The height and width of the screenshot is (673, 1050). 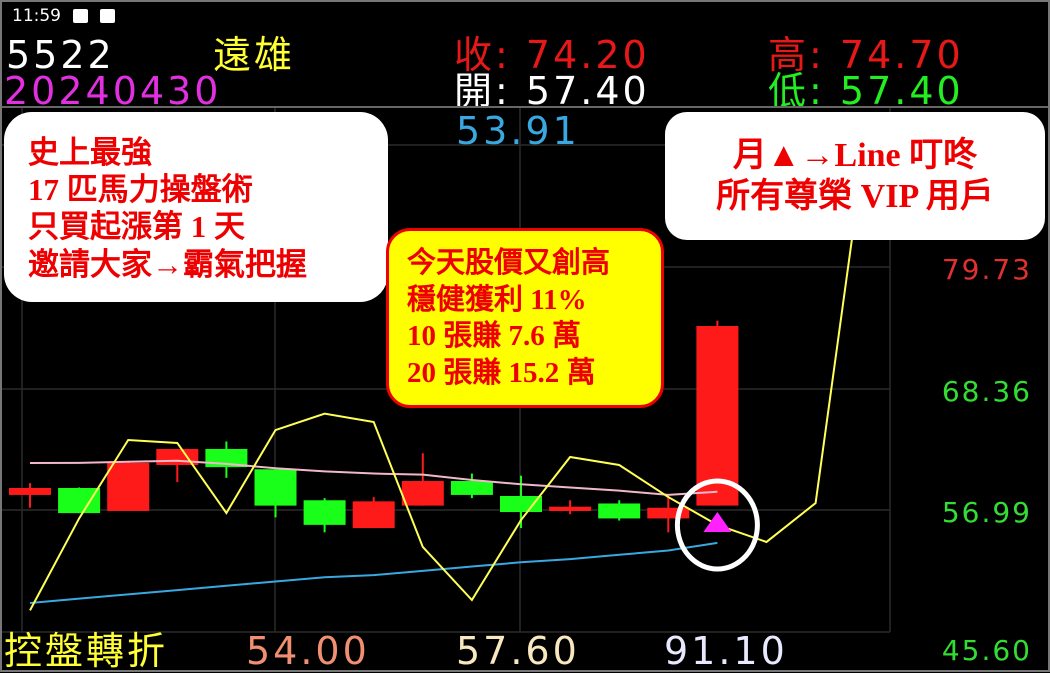 I want to click on open-value: 57.40, so click(x=587, y=91).